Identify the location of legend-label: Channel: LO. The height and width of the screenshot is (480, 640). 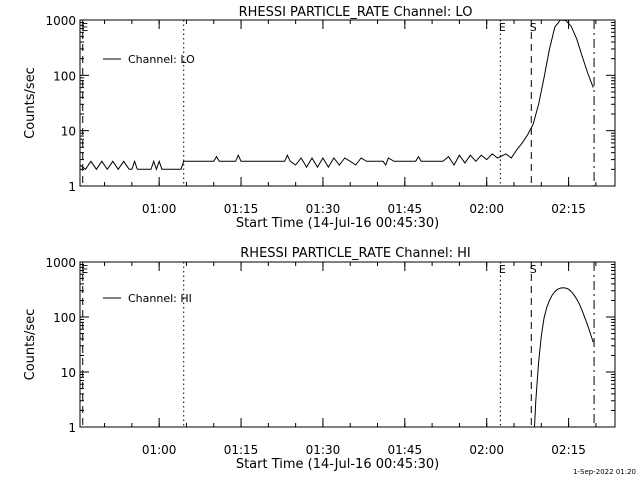
(161, 59).